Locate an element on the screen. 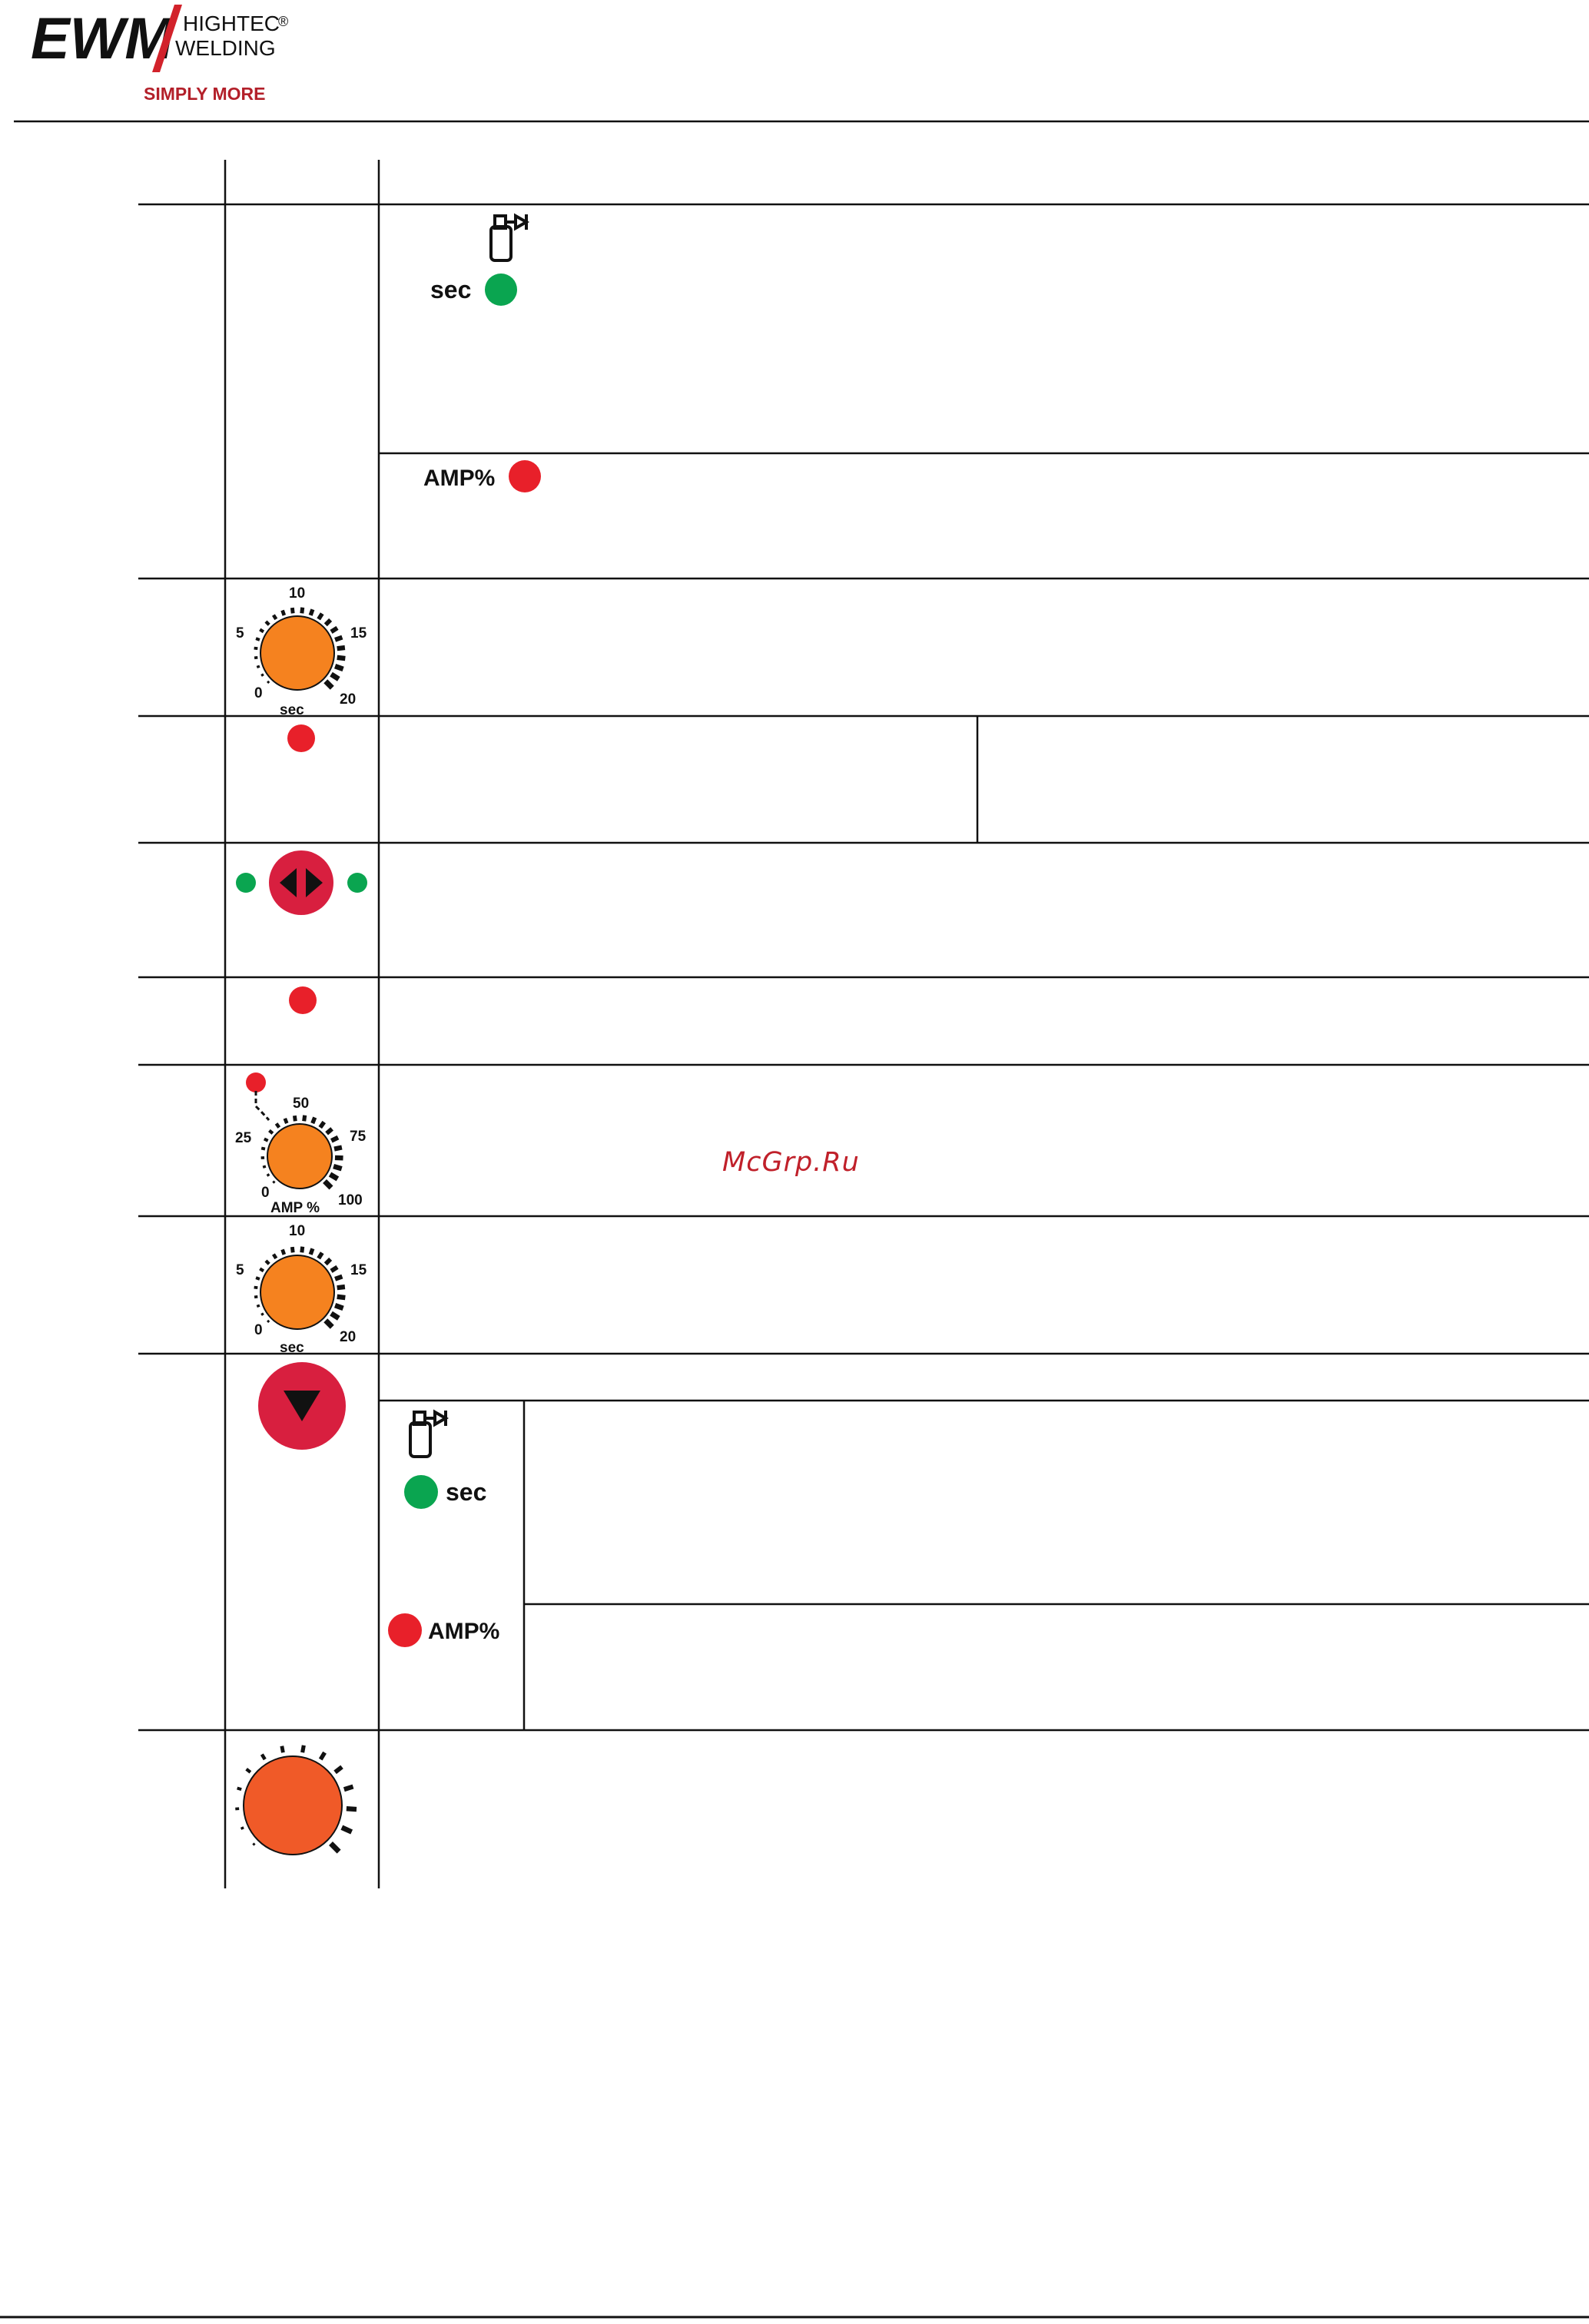 The image size is (1589, 2324). ewm-logo: EWM HIGHTEC ® WELDING SIMPLY MORE is located at coordinates (160, 55).